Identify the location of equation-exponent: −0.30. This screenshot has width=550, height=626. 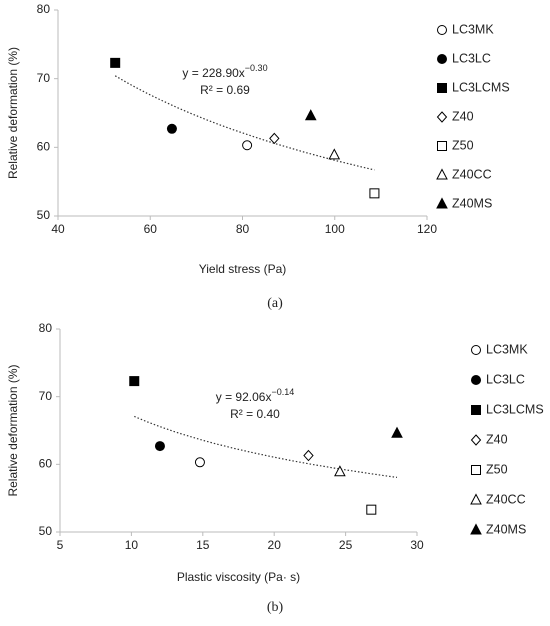
(256, 68).